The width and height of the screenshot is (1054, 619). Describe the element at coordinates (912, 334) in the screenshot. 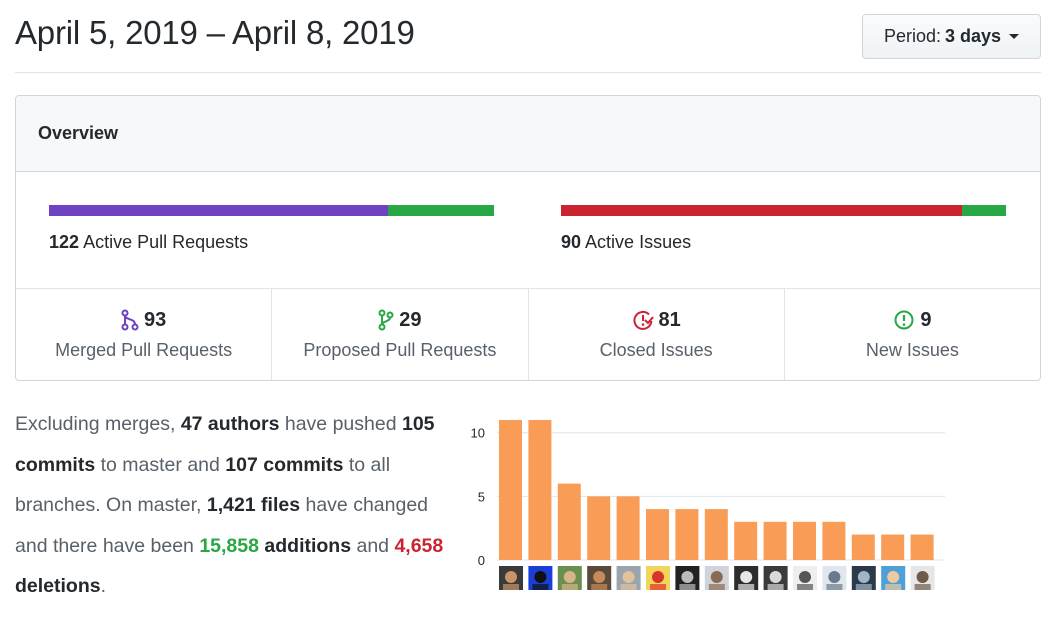

I see `stat-new-issues: 9 New Issues` at that location.